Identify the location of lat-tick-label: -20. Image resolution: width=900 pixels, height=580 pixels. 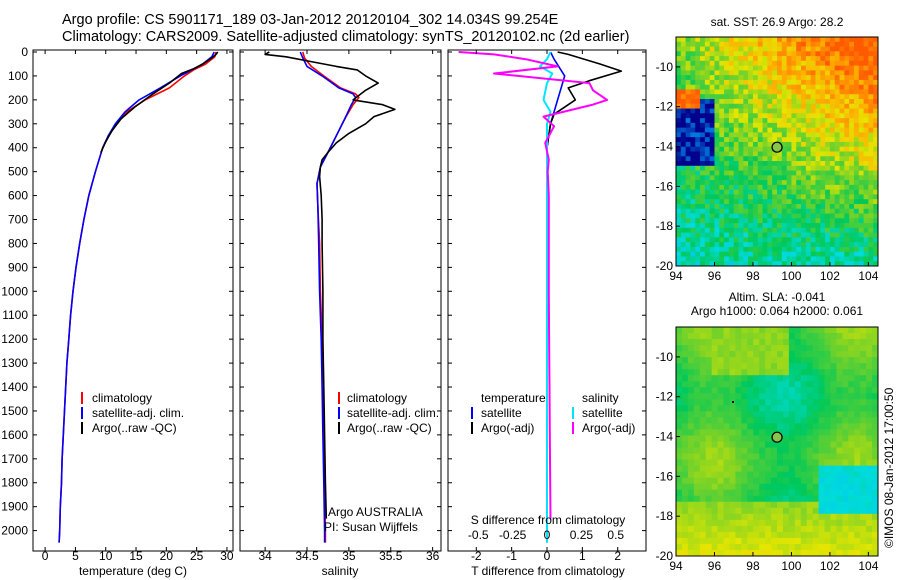
(665, 266).